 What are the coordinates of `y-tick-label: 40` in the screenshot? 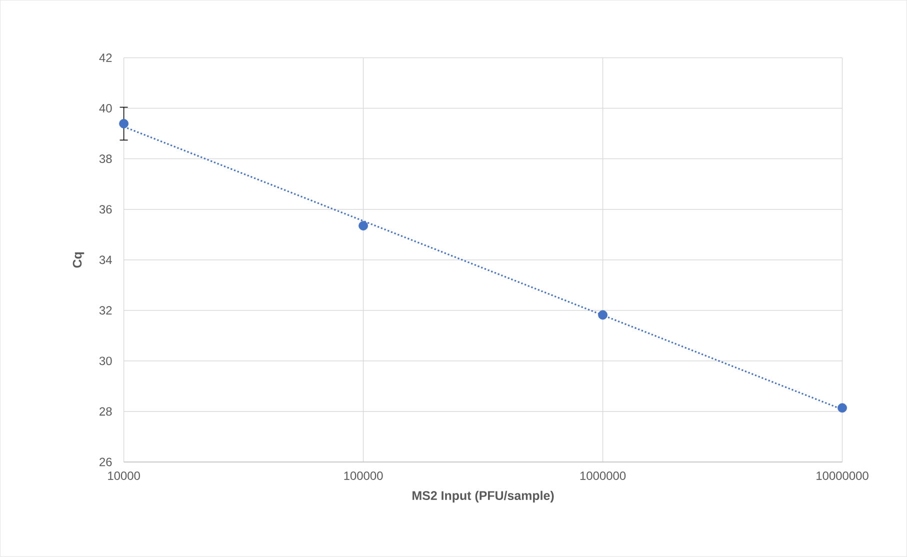 It's located at (105, 108).